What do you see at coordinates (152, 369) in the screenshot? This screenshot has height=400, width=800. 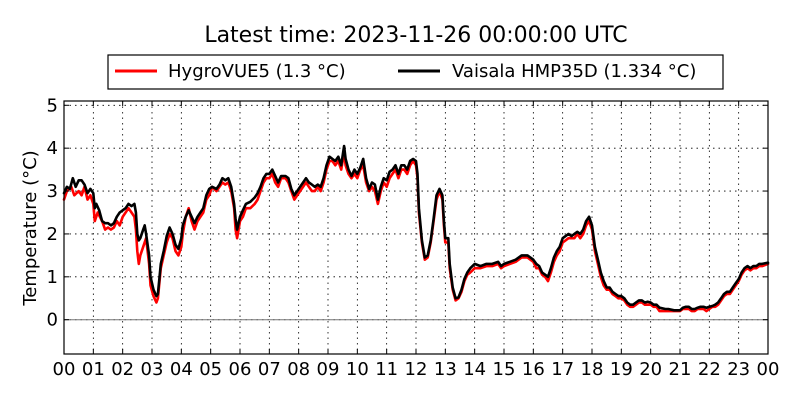 I see `x-tick-label: 03` at bounding box center [152, 369].